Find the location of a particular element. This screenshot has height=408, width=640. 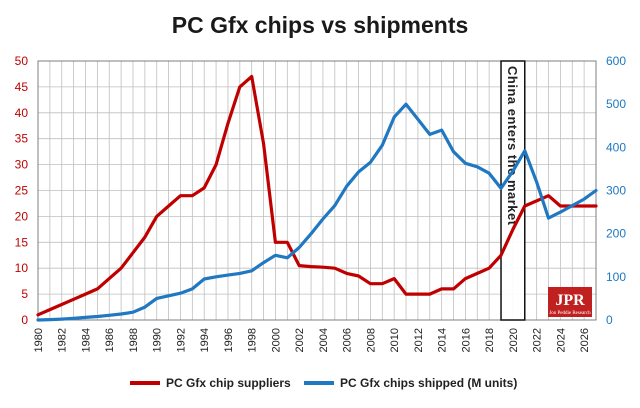

left-tick-label: 40 is located at coordinates (22, 113).